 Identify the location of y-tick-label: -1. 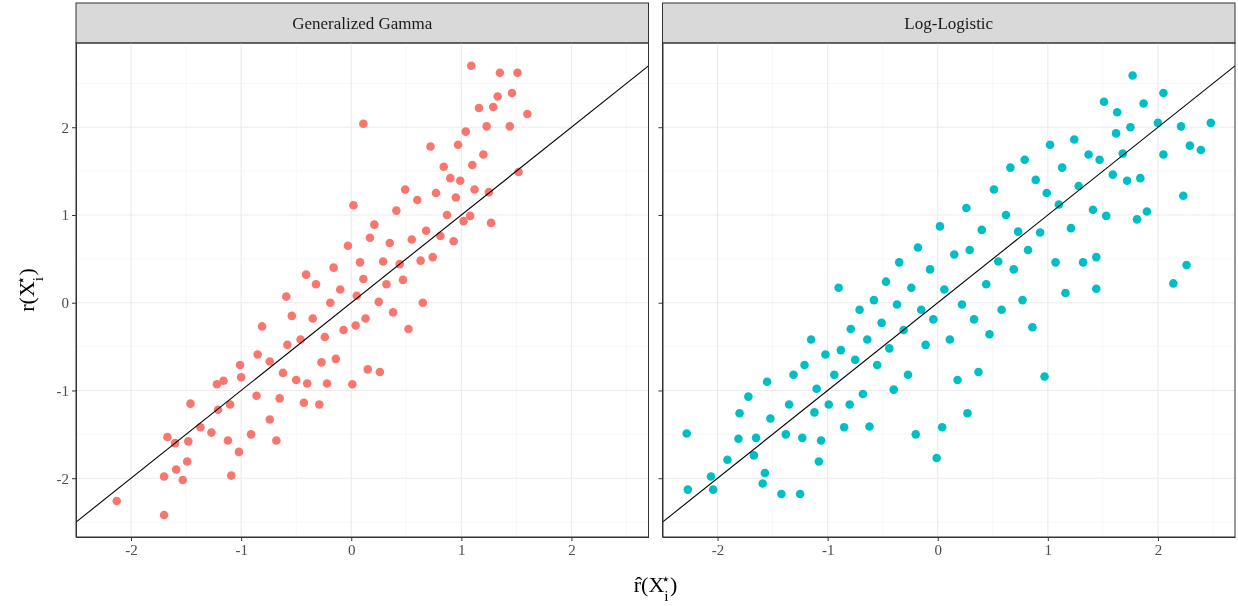
(62, 390).